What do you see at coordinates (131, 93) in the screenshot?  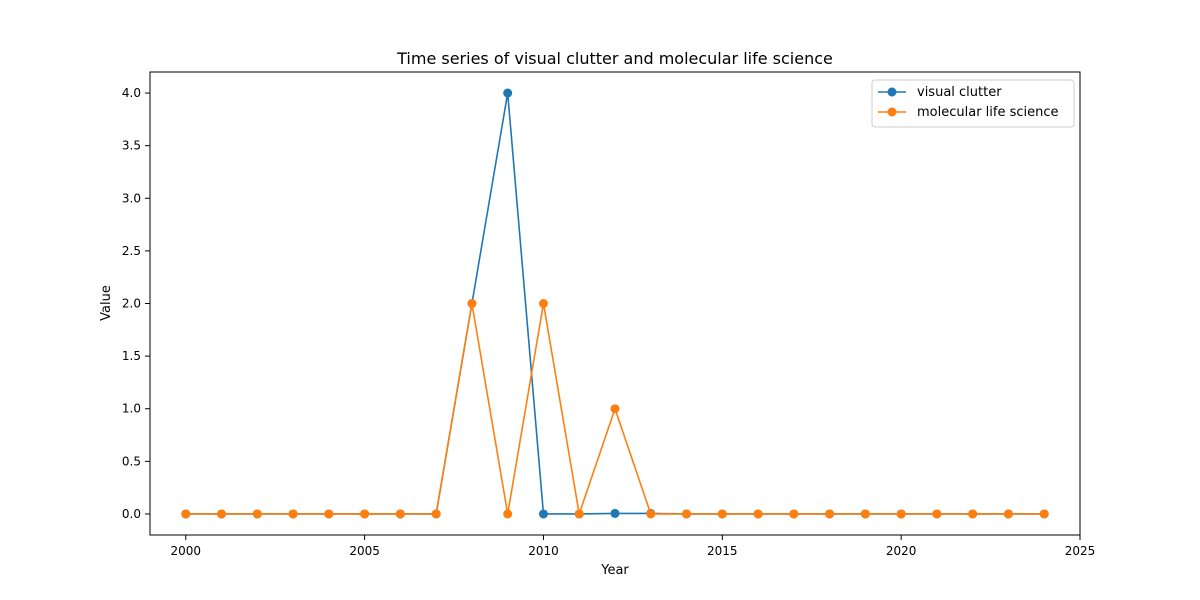 I see `y-tick-label: 4.0` at bounding box center [131, 93].